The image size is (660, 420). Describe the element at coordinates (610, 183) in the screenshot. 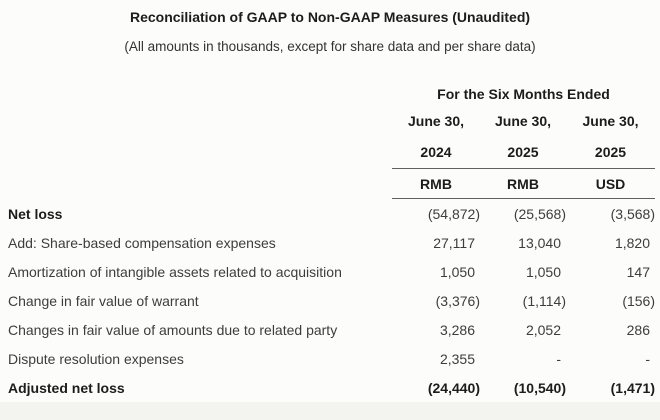

I see `column-header-currency: USD` at that location.